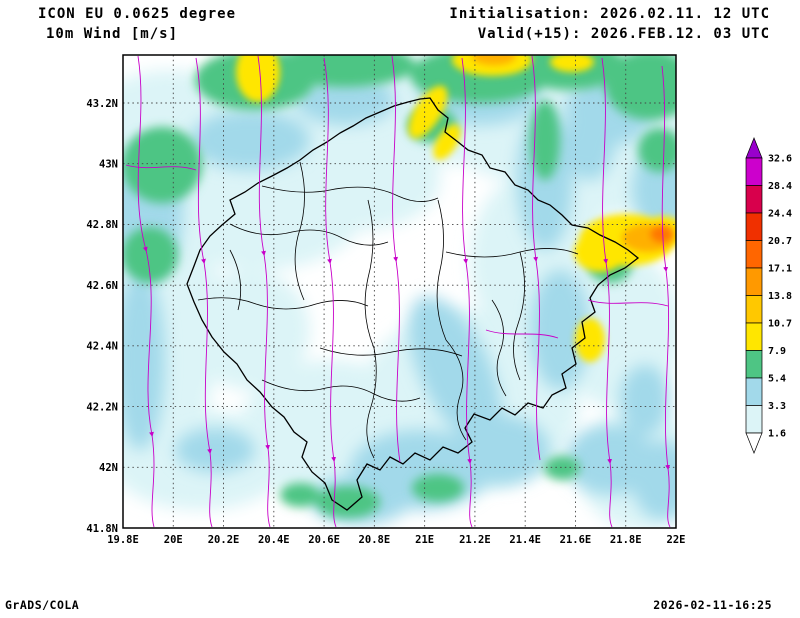 The width and height of the screenshot is (800, 618). What do you see at coordinates (676, 540) in the screenshot?
I see `lon-tick-label: 22E` at bounding box center [676, 540].